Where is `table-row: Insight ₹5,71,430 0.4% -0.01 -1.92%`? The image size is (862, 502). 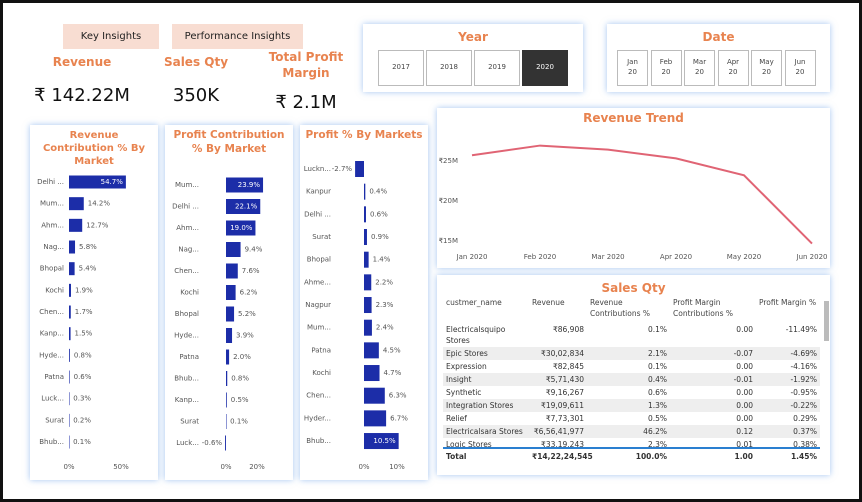 table-row: Insight ₹5,71,430 0.4% -0.01 -1.92% is located at coordinates (631, 379).